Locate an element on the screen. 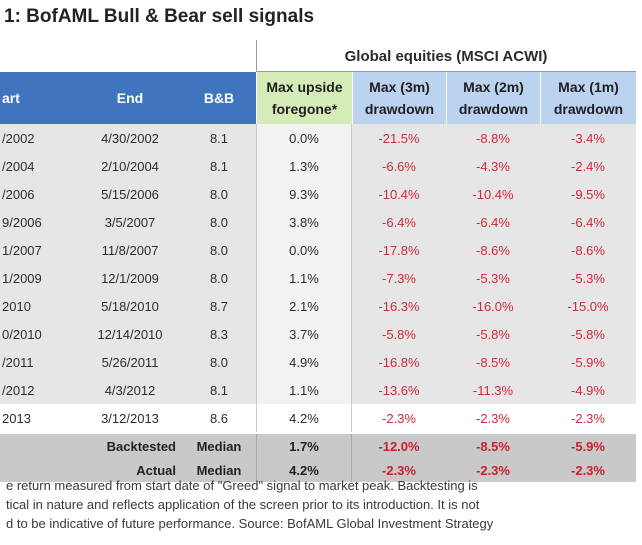 The height and width of the screenshot is (545, 642). header-max-2m: Max (2m) drawdown is located at coordinates (493, 98).